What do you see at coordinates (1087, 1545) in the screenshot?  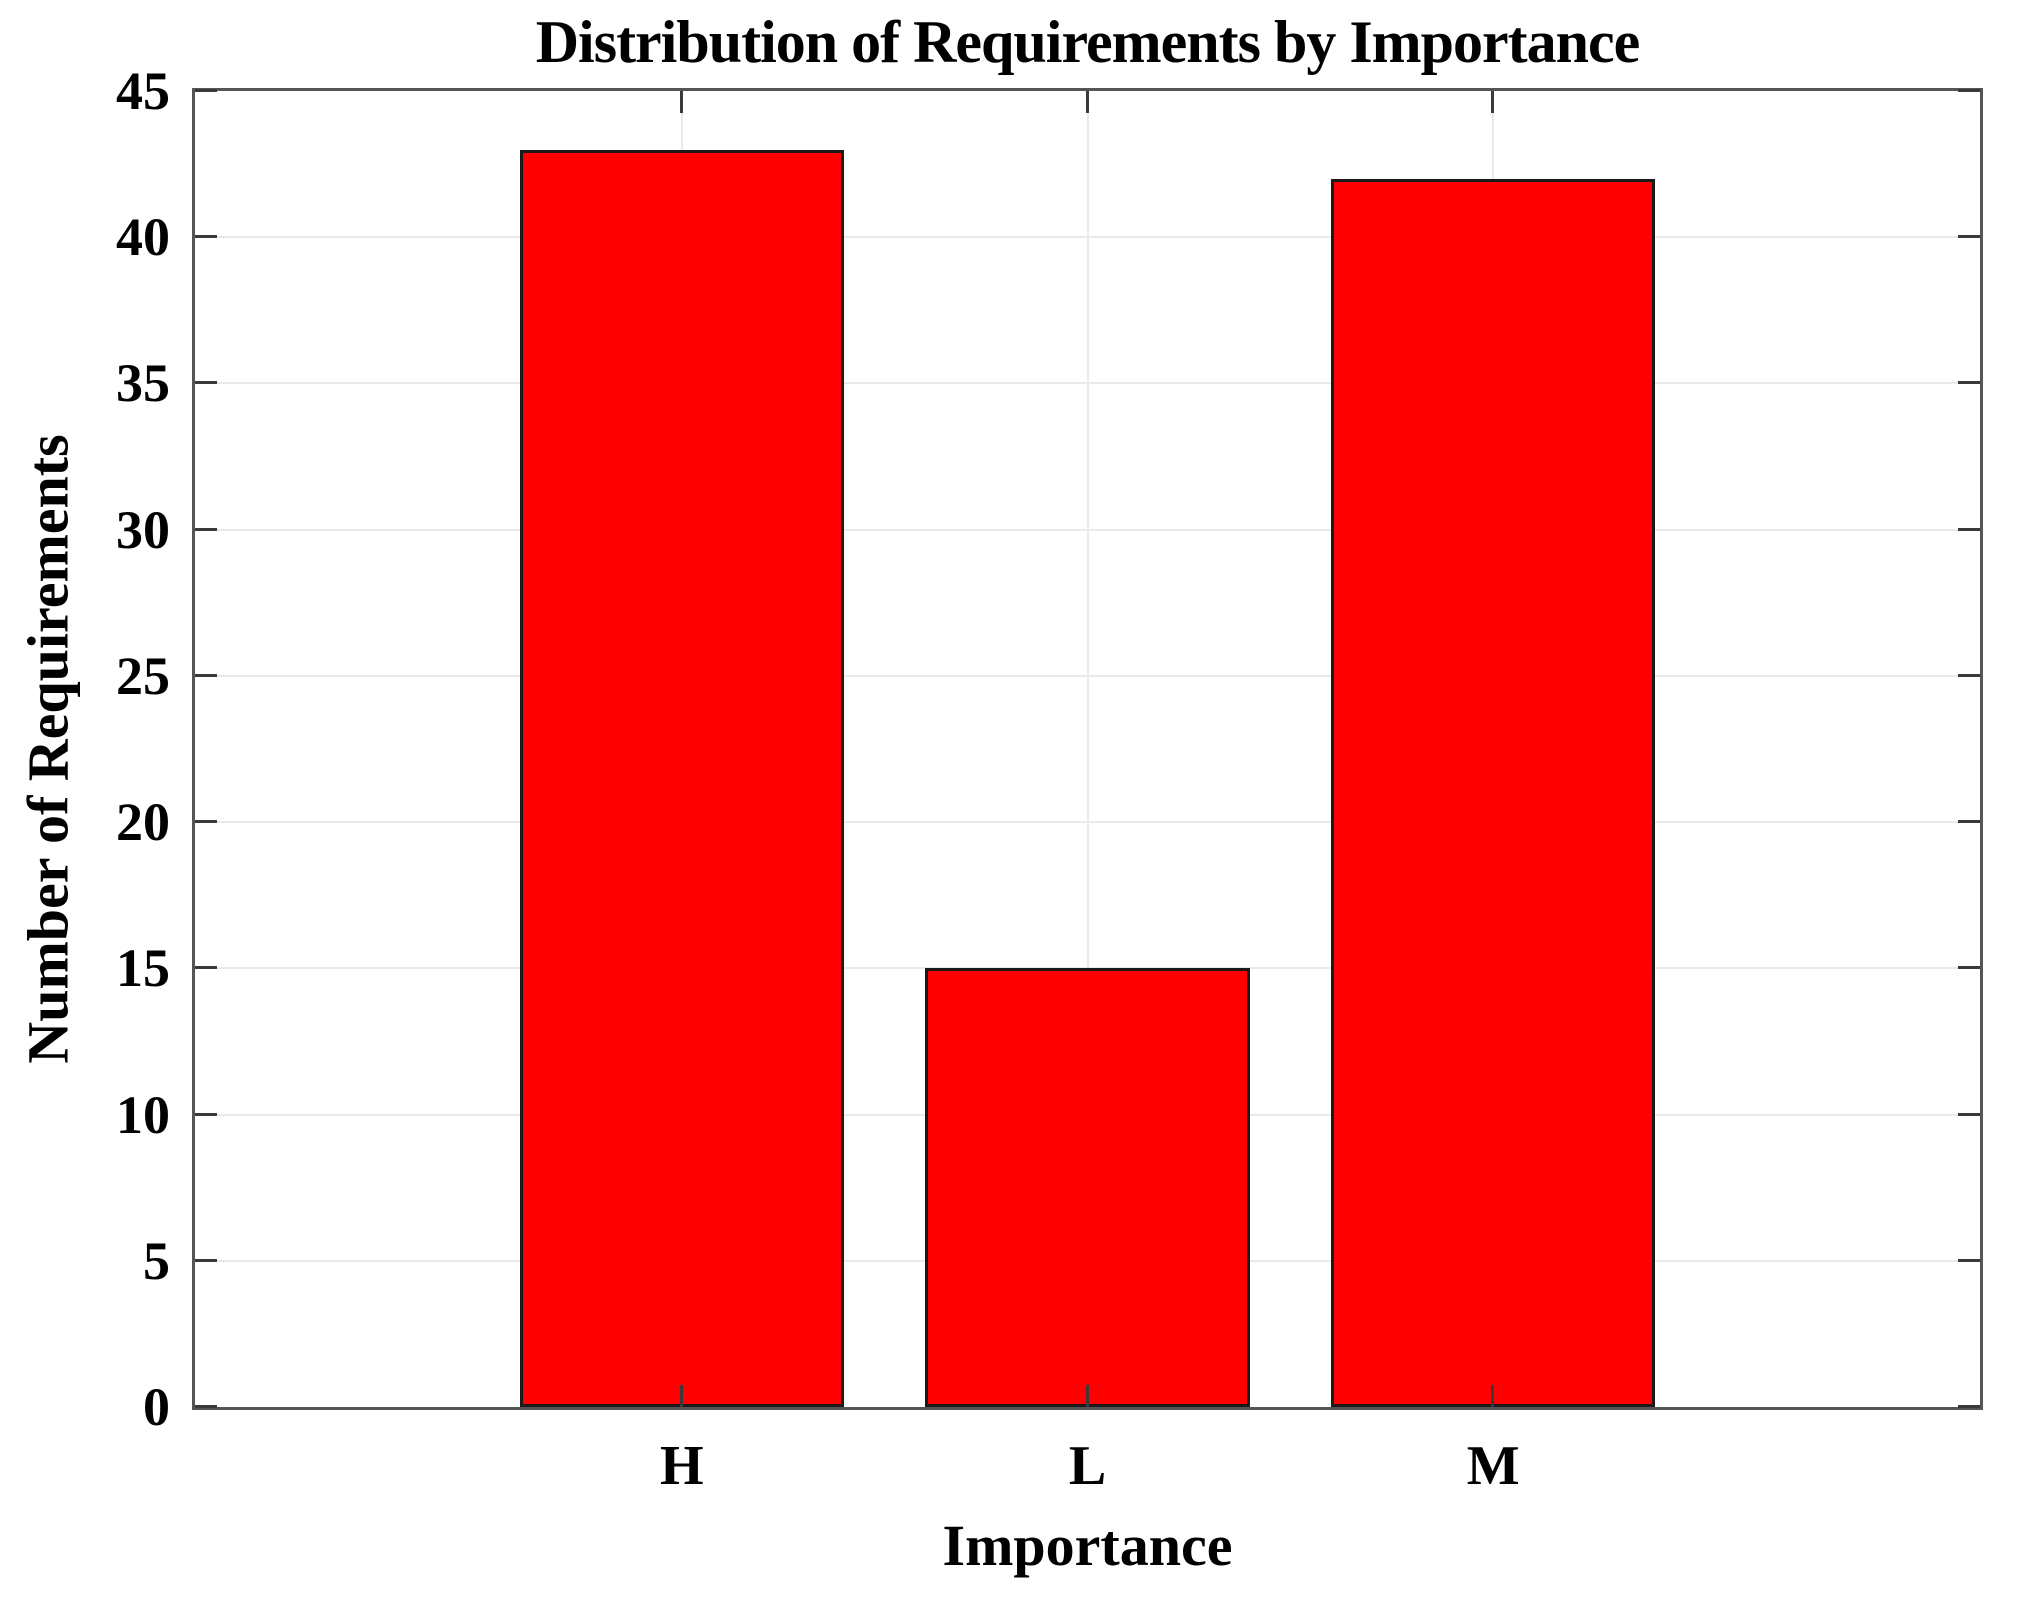 I see `x-axis-label: Importance` at bounding box center [1087, 1545].